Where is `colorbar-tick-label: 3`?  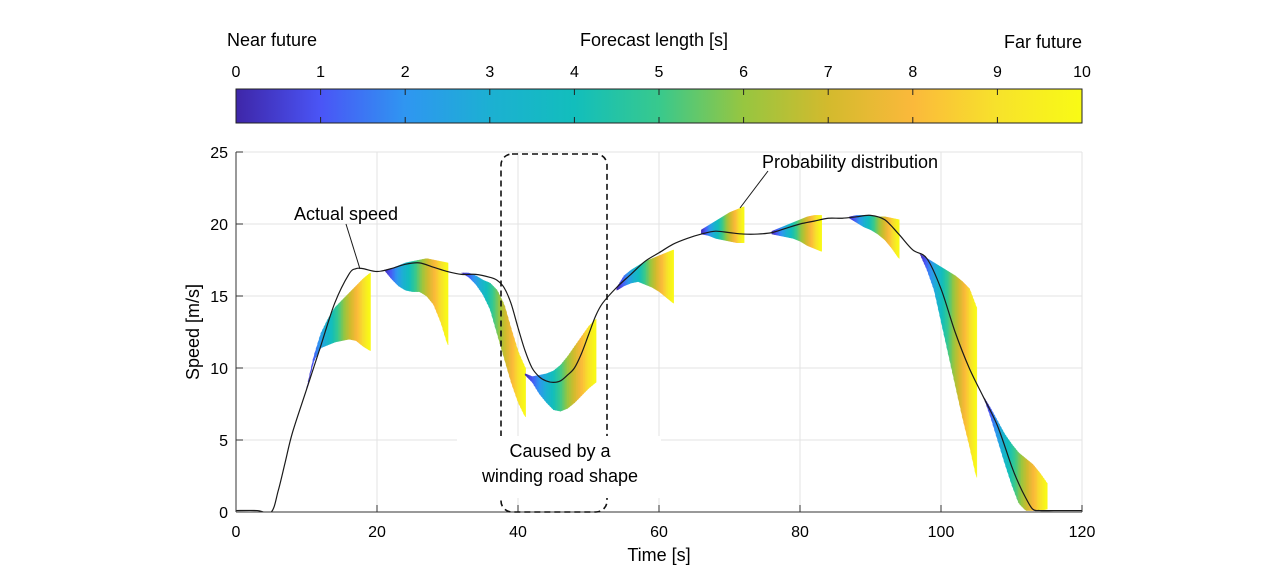 colorbar-tick-label: 3 is located at coordinates (489, 72).